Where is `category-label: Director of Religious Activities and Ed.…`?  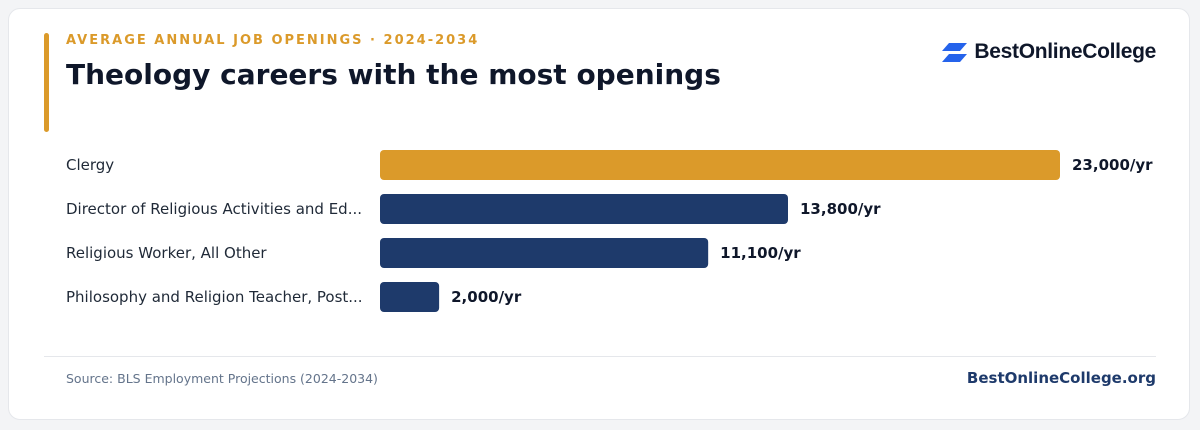 category-label: Director of Religious Activities and Ed.… is located at coordinates (214, 209).